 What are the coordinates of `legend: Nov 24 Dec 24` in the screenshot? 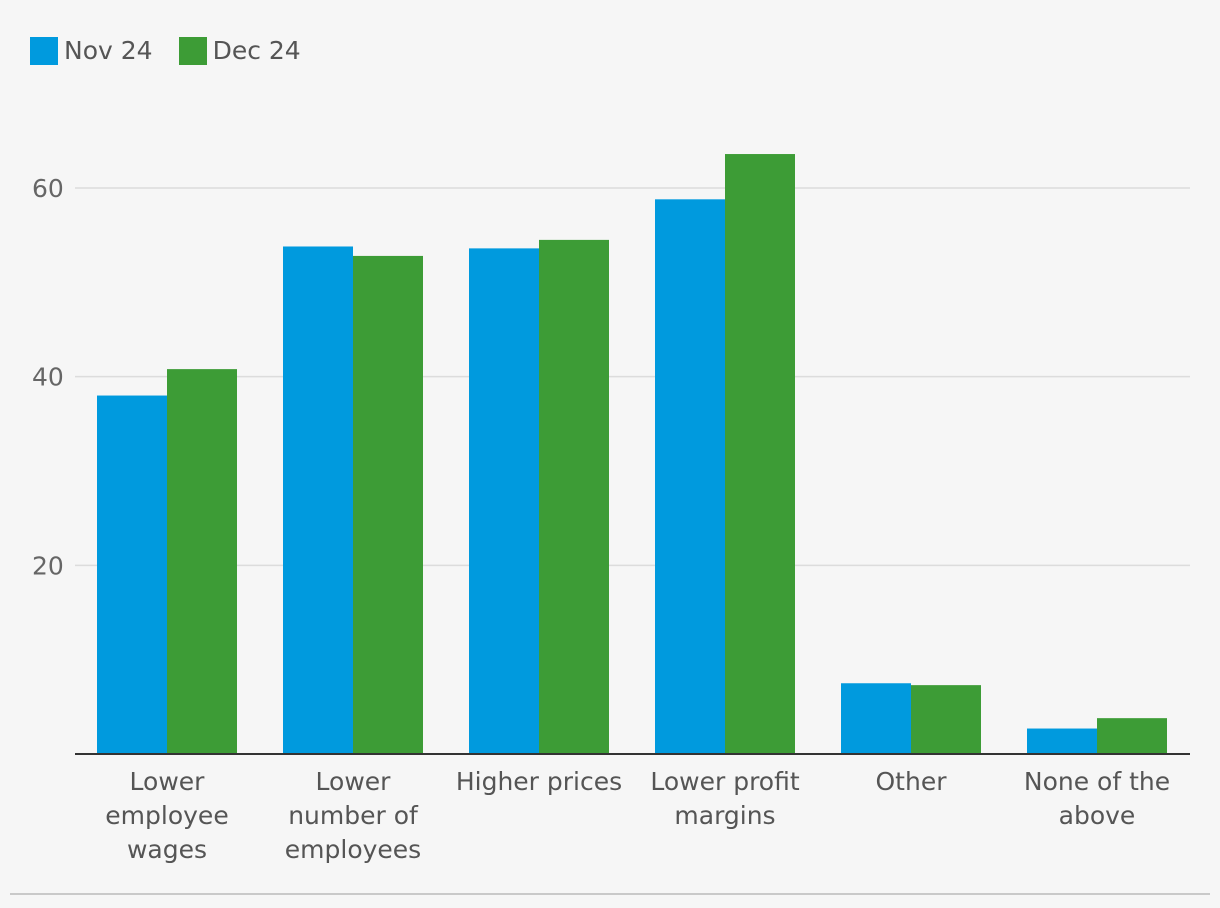 It's located at (178, 50).